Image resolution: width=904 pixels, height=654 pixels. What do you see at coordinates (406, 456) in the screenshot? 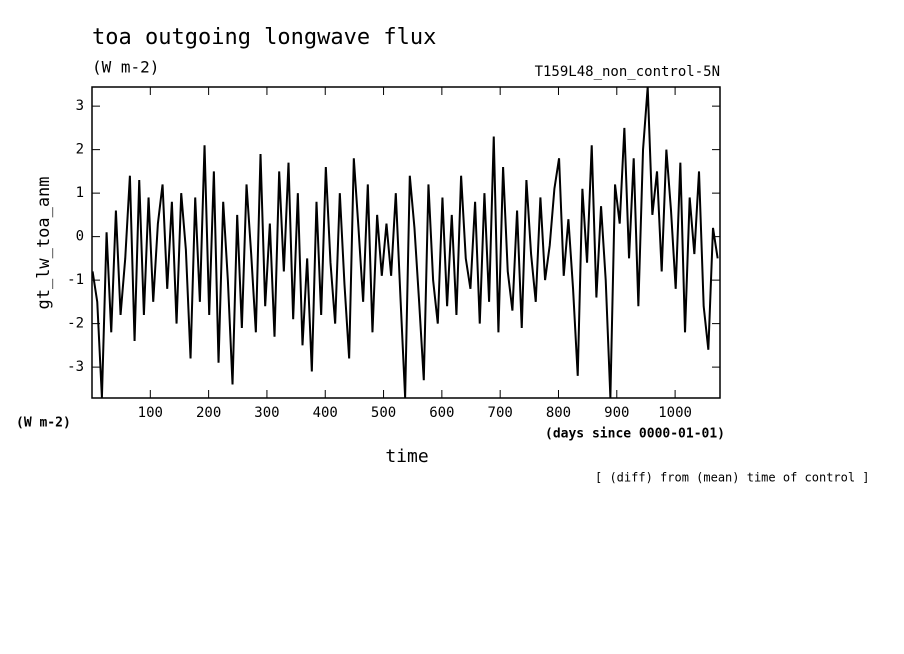
I see `x-axis-label: time` at bounding box center [406, 456].